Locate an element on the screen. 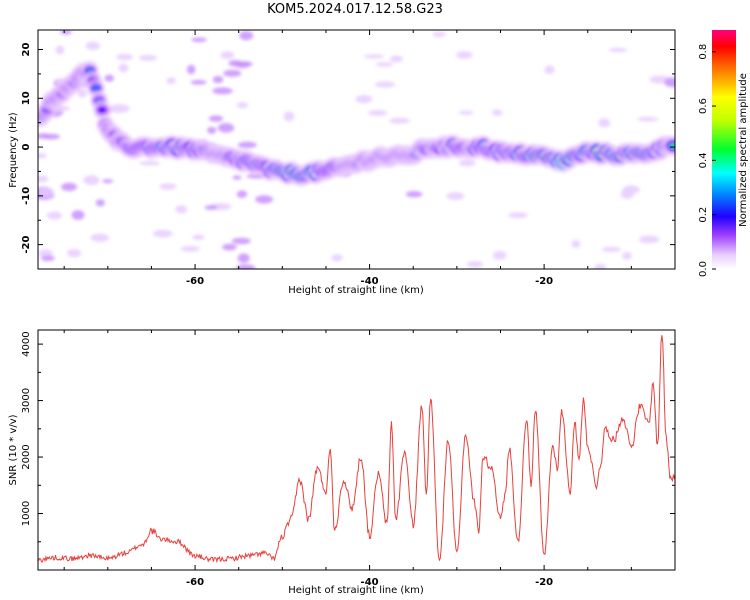  figure-title: KOM5.2024.017.12.58.G23 is located at coordinates (355, 9).